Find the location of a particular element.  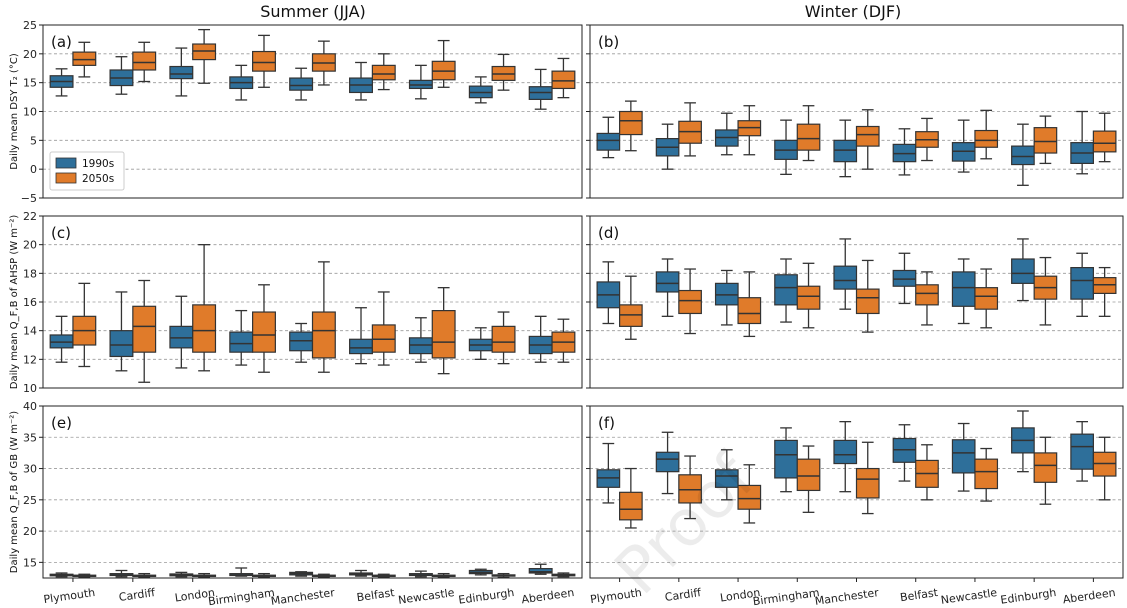

x-tick-label: Edinburgh is located at coordinates (486, 596).